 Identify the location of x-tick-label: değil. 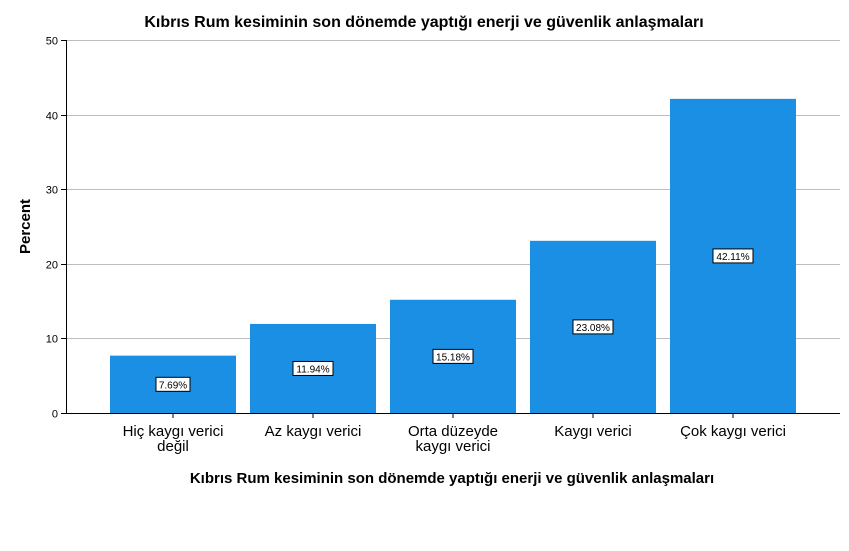
(173, 446).